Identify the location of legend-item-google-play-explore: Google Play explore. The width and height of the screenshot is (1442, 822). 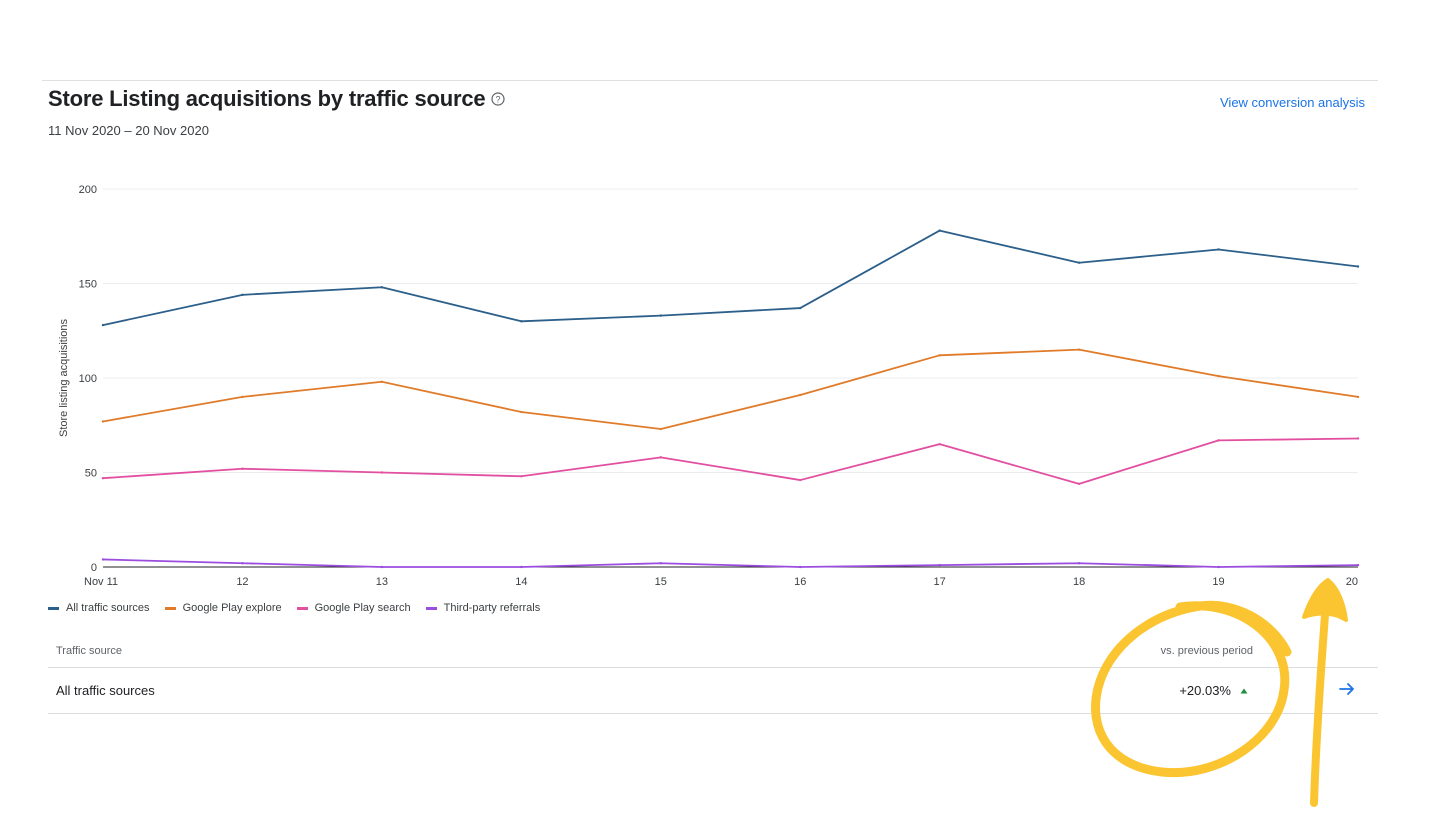
(223, 608).